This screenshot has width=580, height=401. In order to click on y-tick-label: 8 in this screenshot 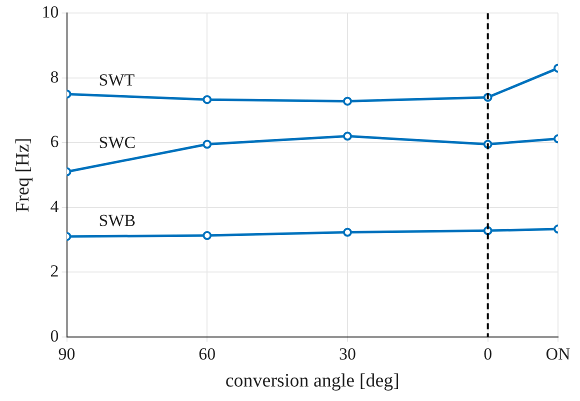, I will do `click(54, 76)`.